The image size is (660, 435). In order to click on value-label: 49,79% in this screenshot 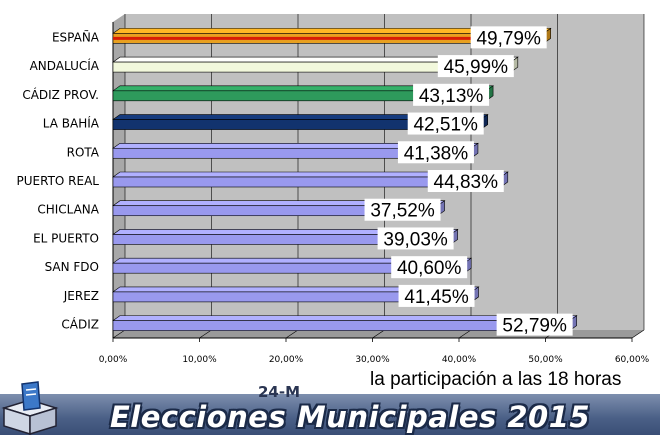, I will do `click(508, 38)`.